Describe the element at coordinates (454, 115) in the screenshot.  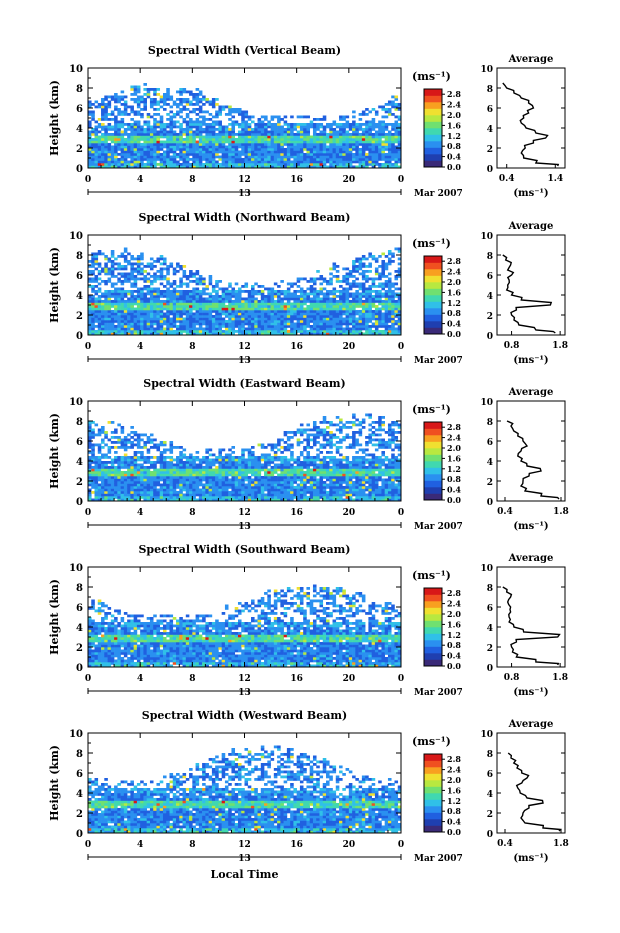
I see `colorbar-tick-label: 2.0` at that location.